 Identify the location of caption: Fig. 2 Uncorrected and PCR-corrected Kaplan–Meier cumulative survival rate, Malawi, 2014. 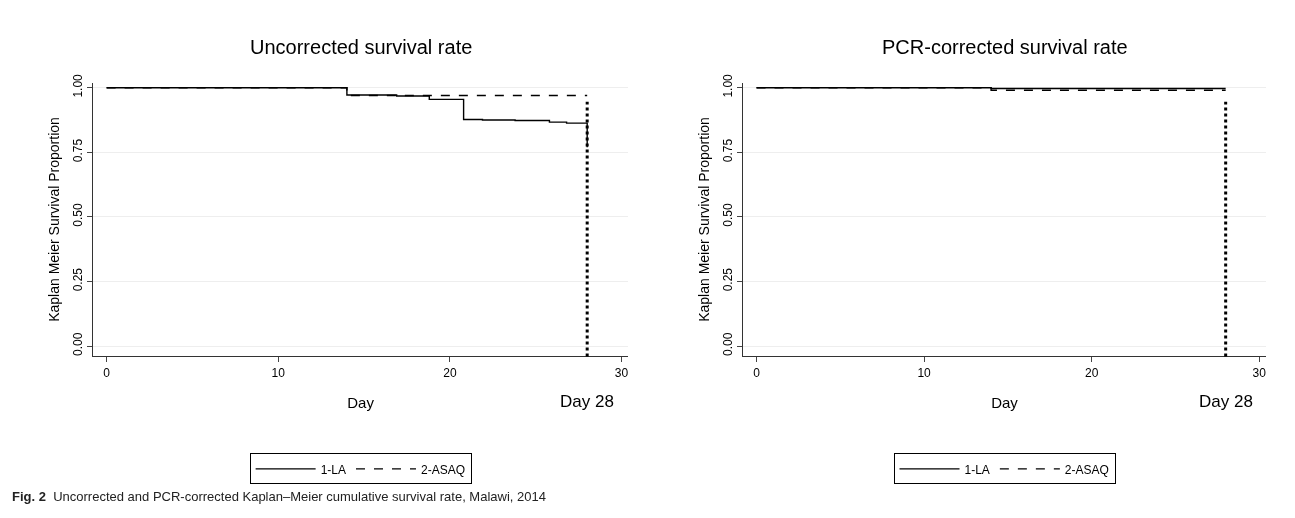
(279, 496).